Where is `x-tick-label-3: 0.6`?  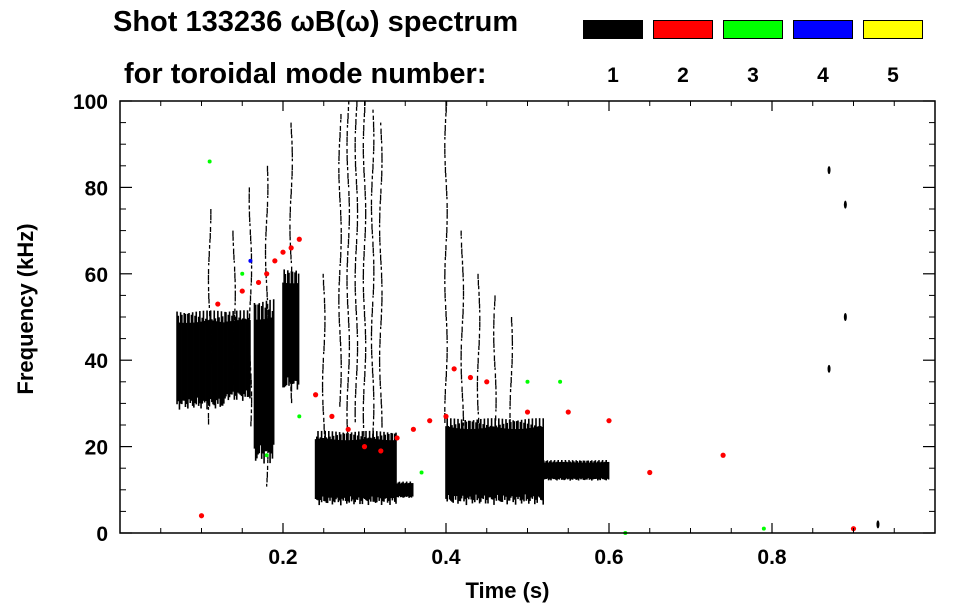
x-tick-label-3: 0.6 is located at coordinates (608, 557).